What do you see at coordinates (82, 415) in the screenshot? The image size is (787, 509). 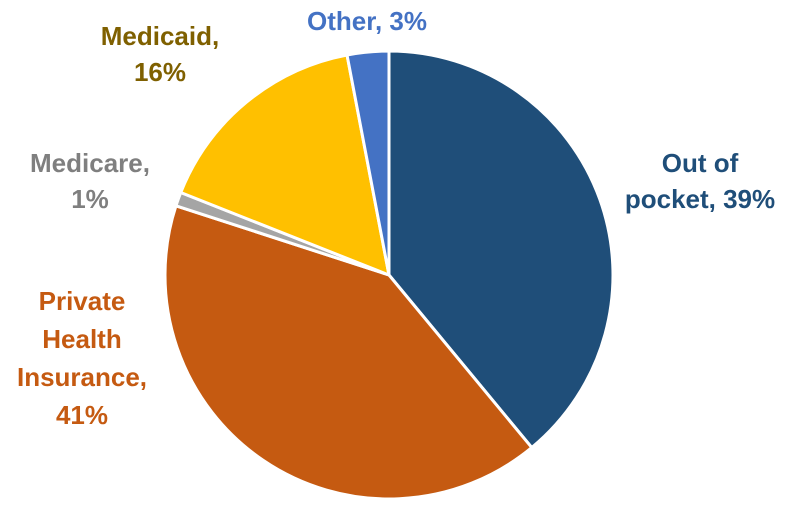 I see `slice-label-line: 41%` at bounding box center [82, 415].